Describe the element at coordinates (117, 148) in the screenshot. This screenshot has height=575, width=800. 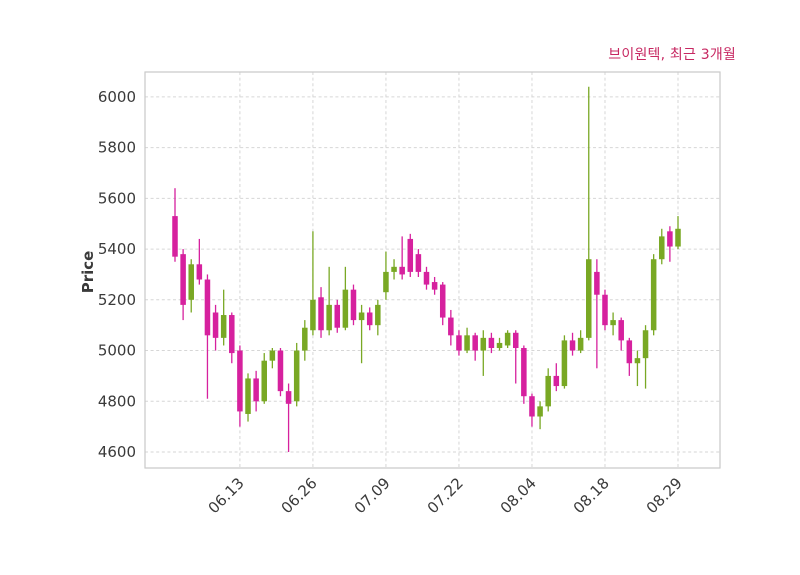
I see `svg-text: 5800` at that location.